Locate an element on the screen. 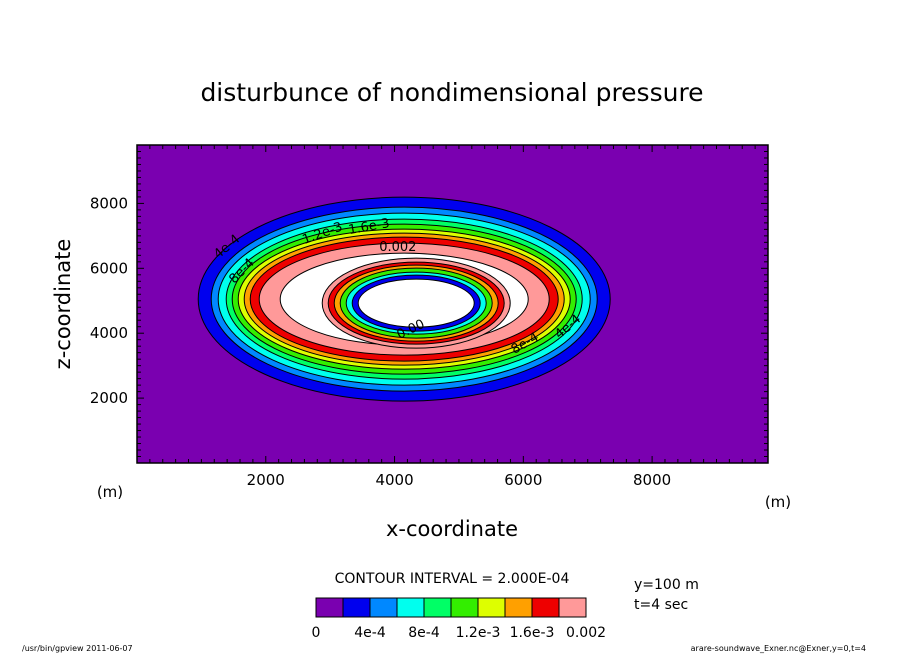 This screenshot has height=654, width=904. contour-label: 1.6e-3 is located at coordinates (369, 227).